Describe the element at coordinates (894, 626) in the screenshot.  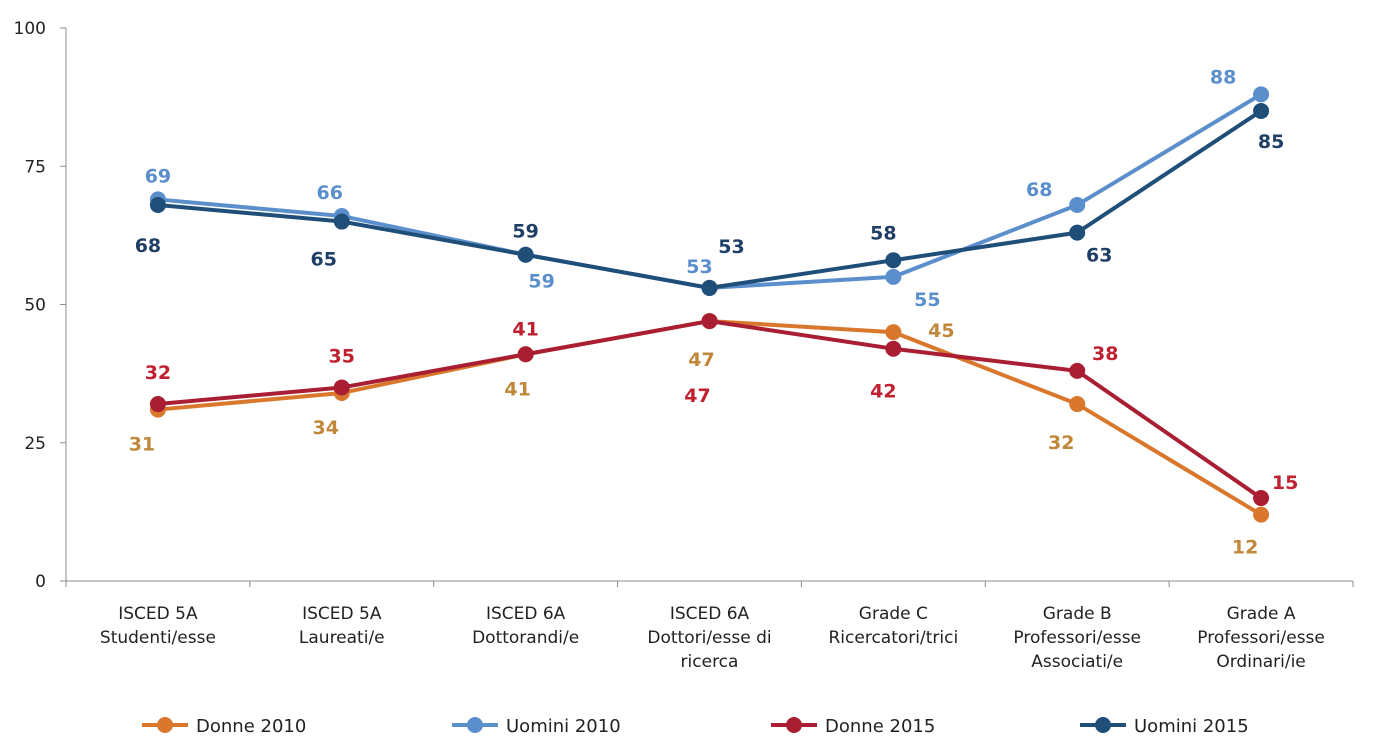
I see `x-tick-label: Grade C Ricercatori/trici` at that location.